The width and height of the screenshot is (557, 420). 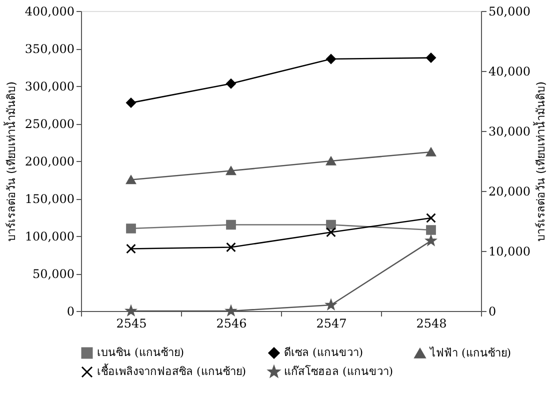 What do you see at coordinates (49, 199) in the screenshot?
I see `y-tick-label: 150,000` at bounding box center [49, 199].